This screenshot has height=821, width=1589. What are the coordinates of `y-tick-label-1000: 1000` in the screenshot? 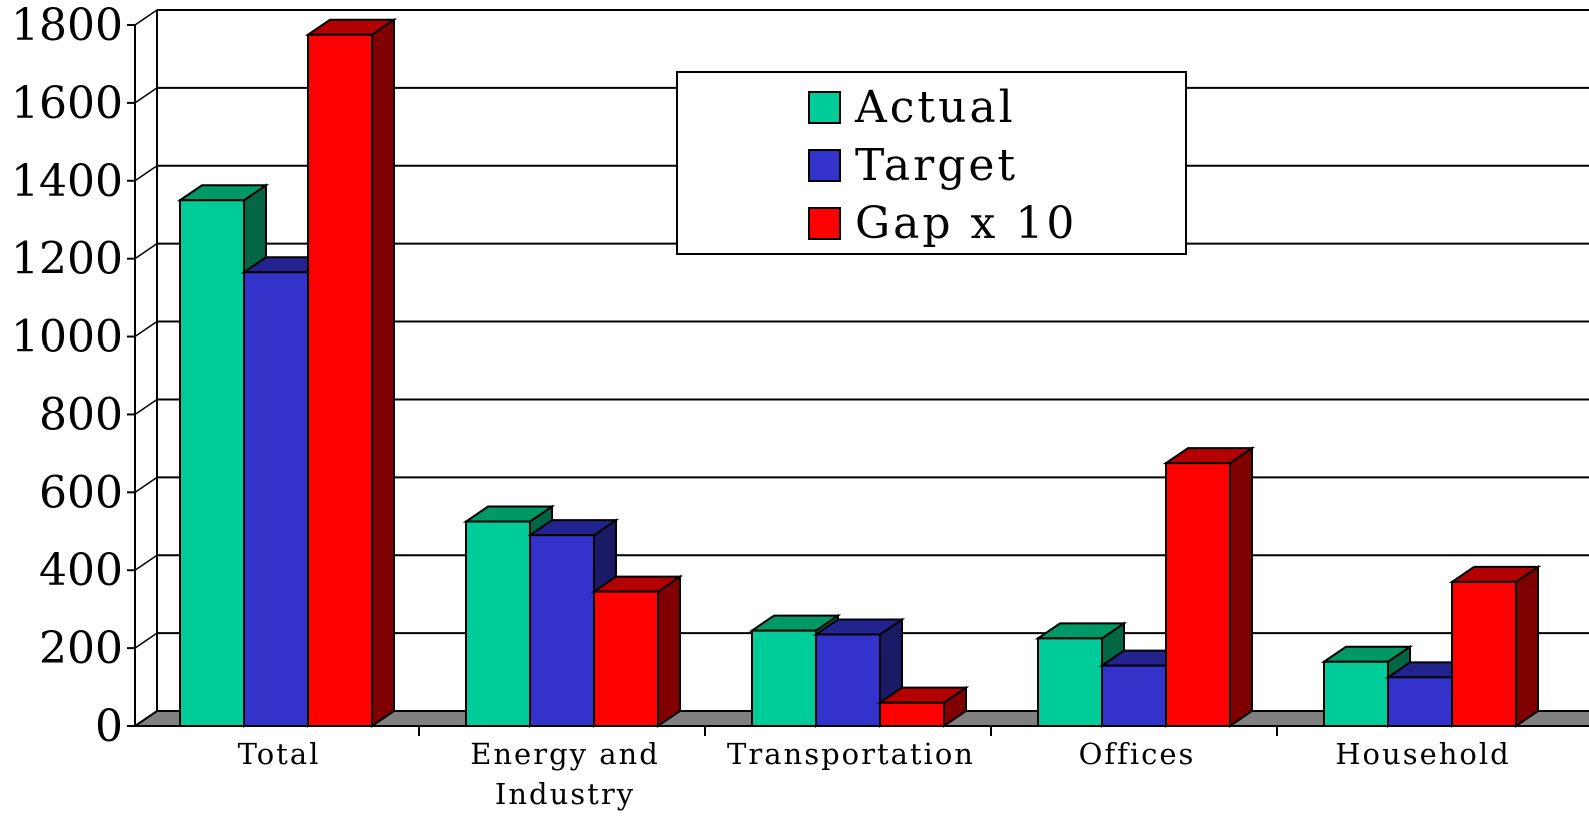 It's located at (67, 337).